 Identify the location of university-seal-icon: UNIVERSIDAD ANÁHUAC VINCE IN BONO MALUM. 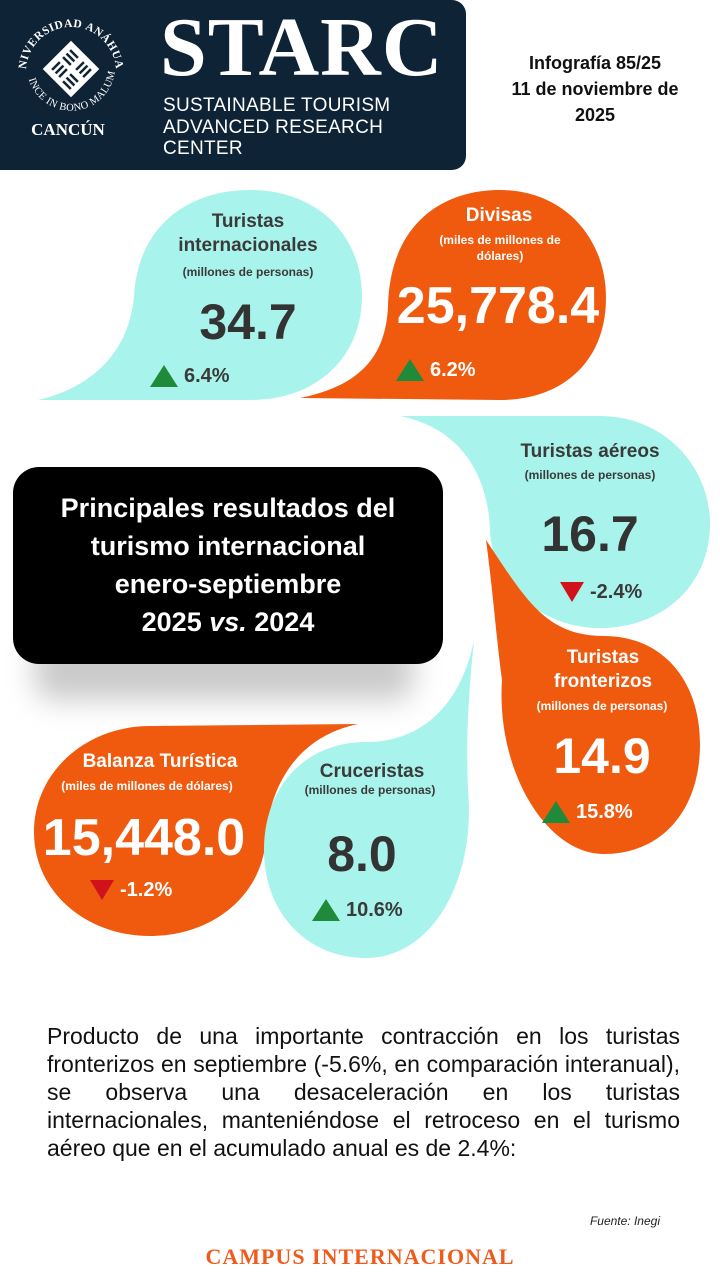
(66, 60).